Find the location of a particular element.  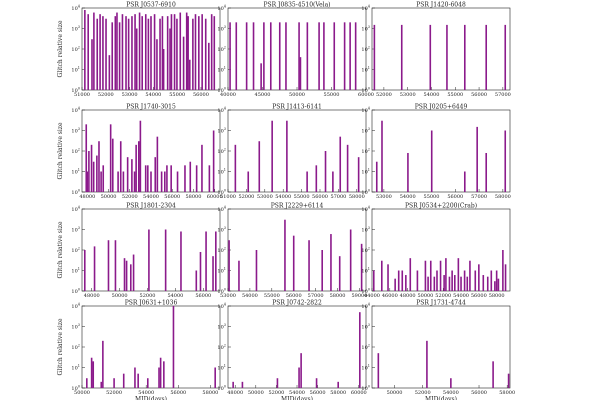

chart-title: PSR J1420-6048 is located at coordinates (441, 5).